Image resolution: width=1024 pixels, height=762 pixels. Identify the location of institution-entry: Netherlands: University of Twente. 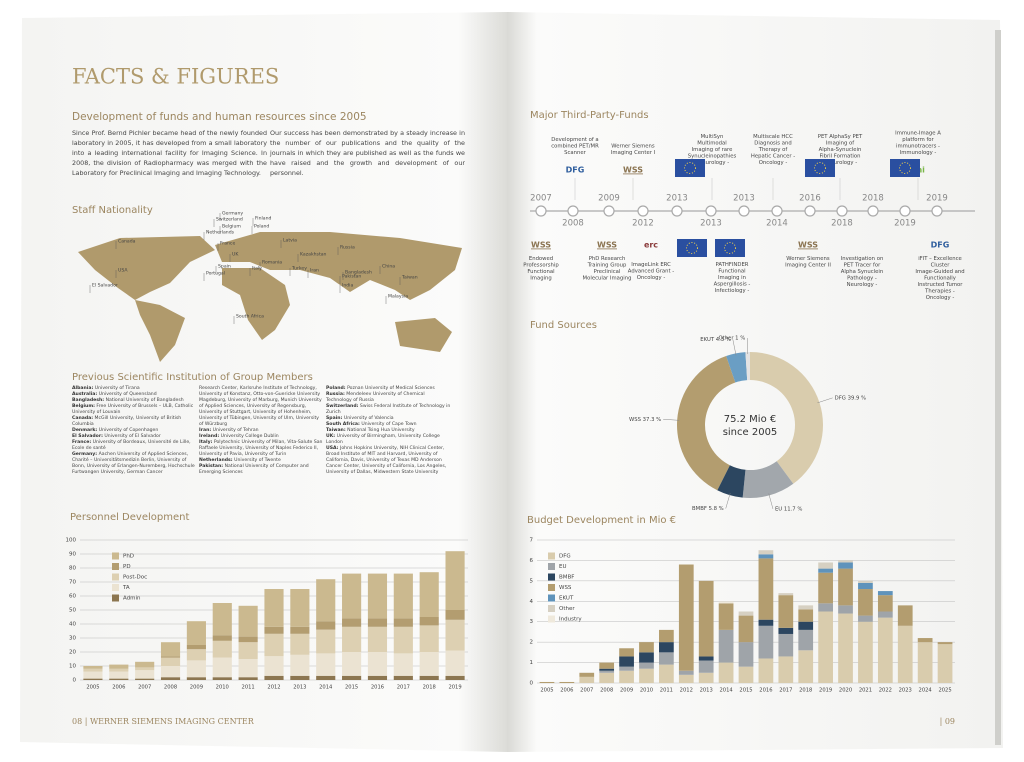
(261, 461).